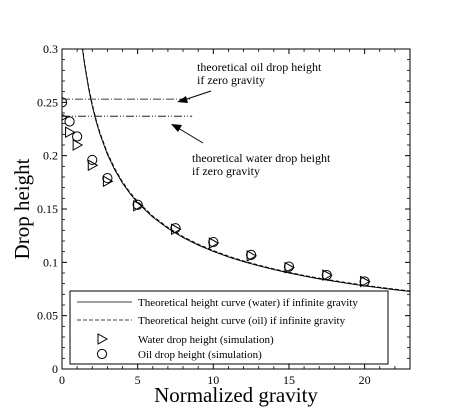 The width and height of the screenshot is (467, 415). What do you see at coordinates (190, 135) in the screenshot?
I see `annotation-water-arrow` at bounding box center [190, 135].